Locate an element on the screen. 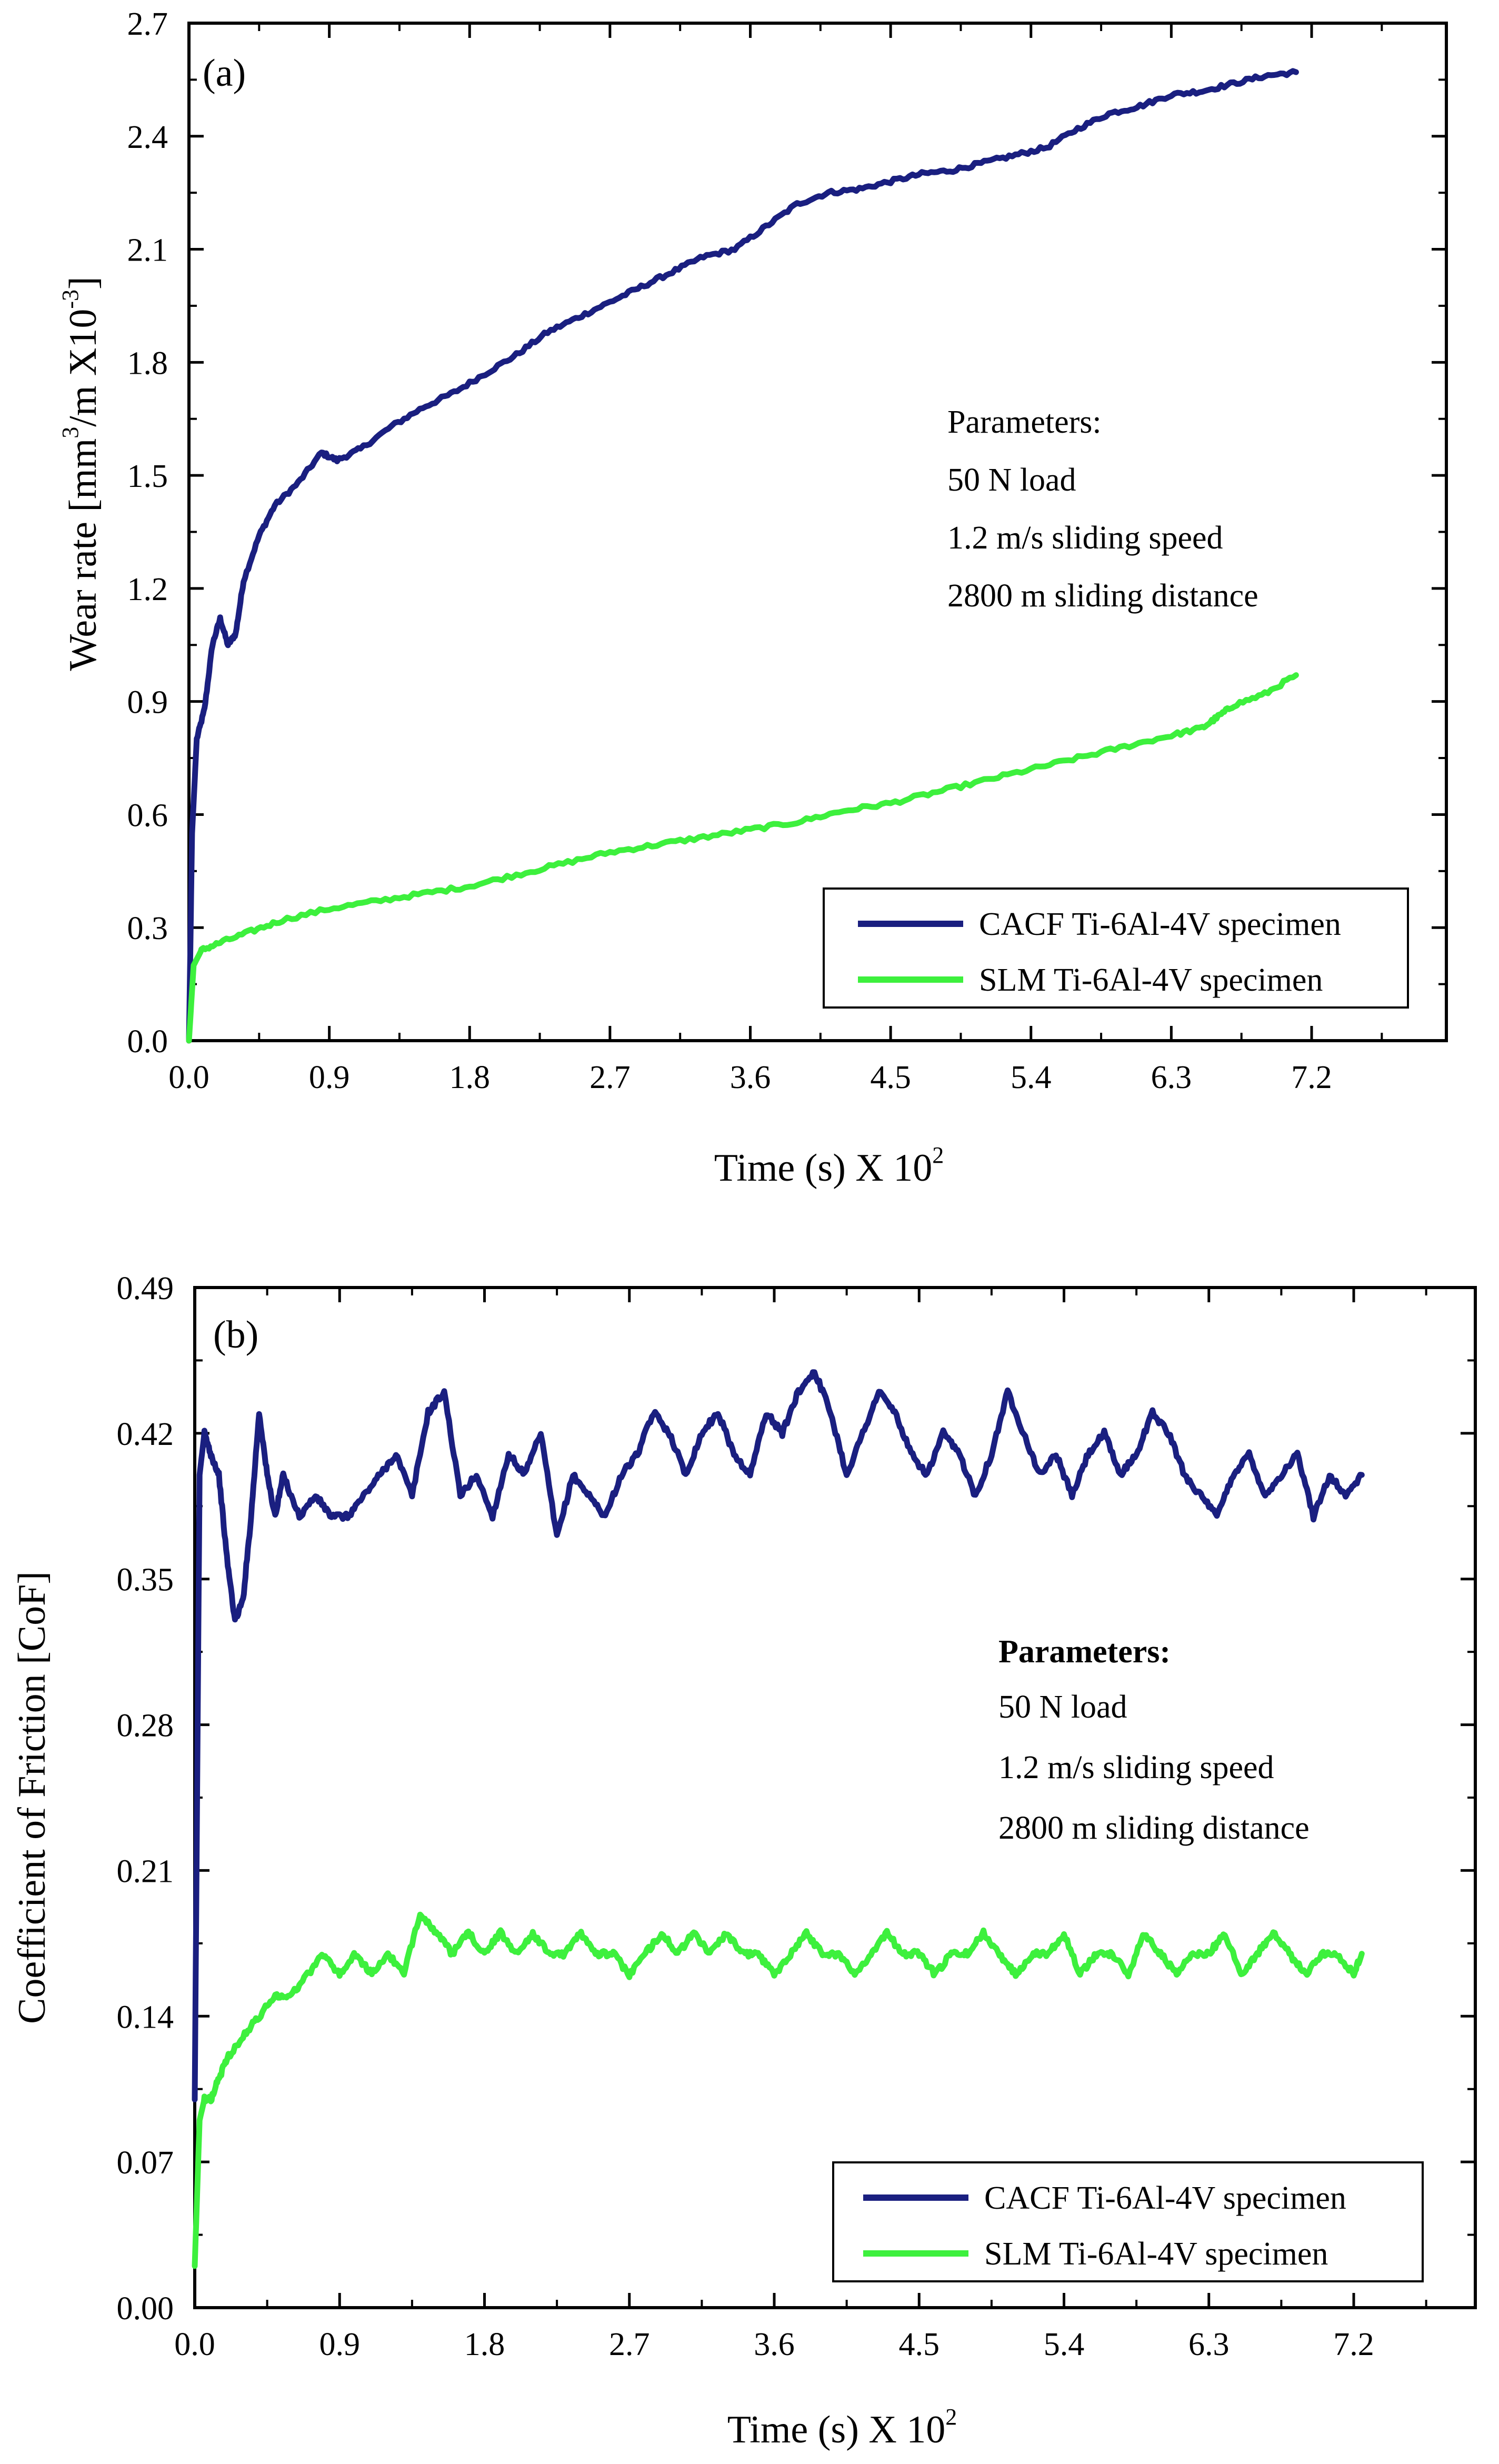 This screenshot has height=2464, width=1499. y-tick-label: 1.5 is located at coordinates (147, 476).